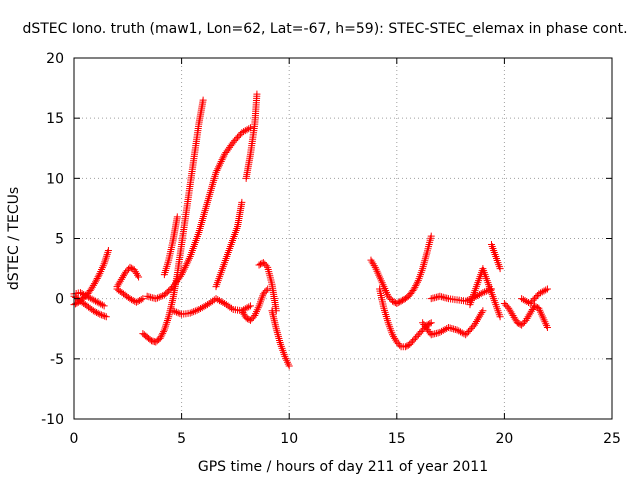  What do you see at coordinates (397, 439) in the screenshot?
I see `x-tick-label: 15` at bounding box center [397, 439].